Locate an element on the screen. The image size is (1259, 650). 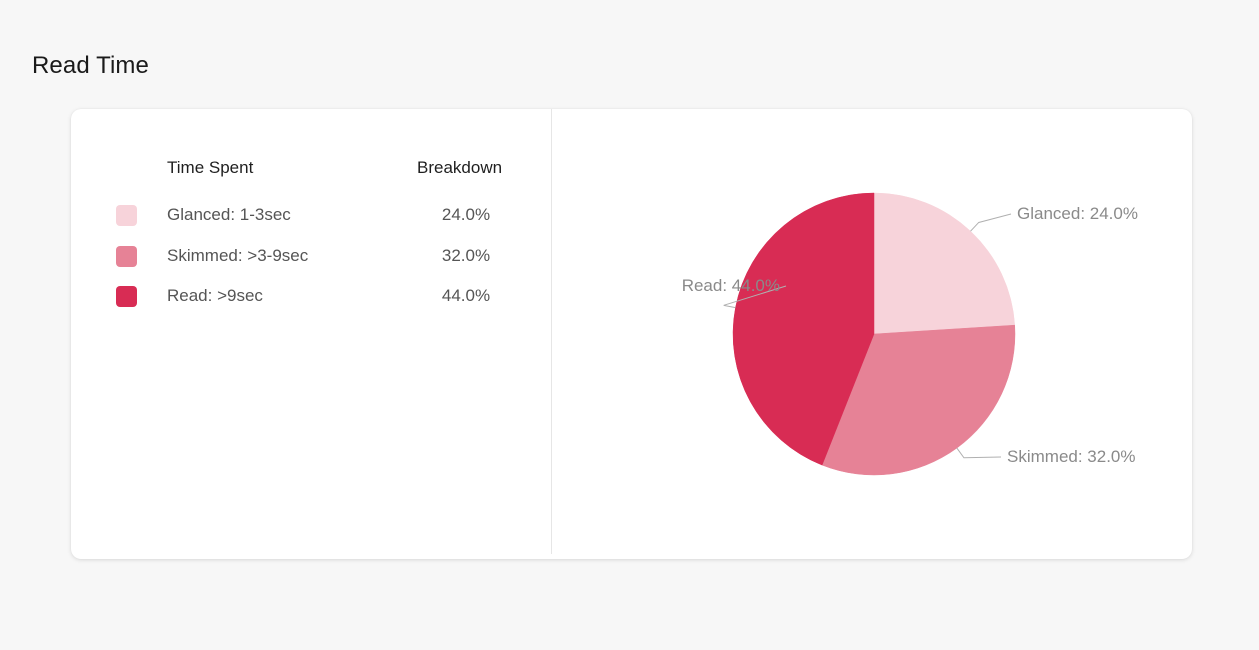
card-divider is located at coordinates (551, 331).